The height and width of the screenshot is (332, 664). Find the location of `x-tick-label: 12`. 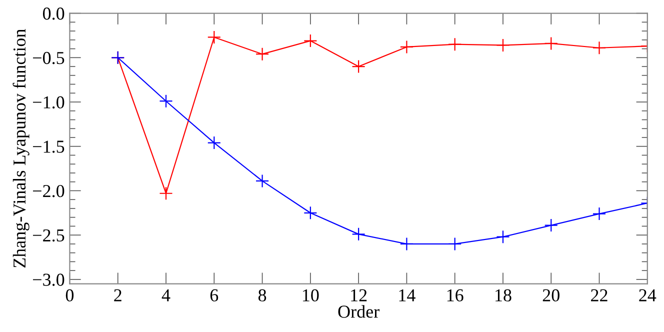

x-tick-label: 12 is located at coordinates (359, 295).